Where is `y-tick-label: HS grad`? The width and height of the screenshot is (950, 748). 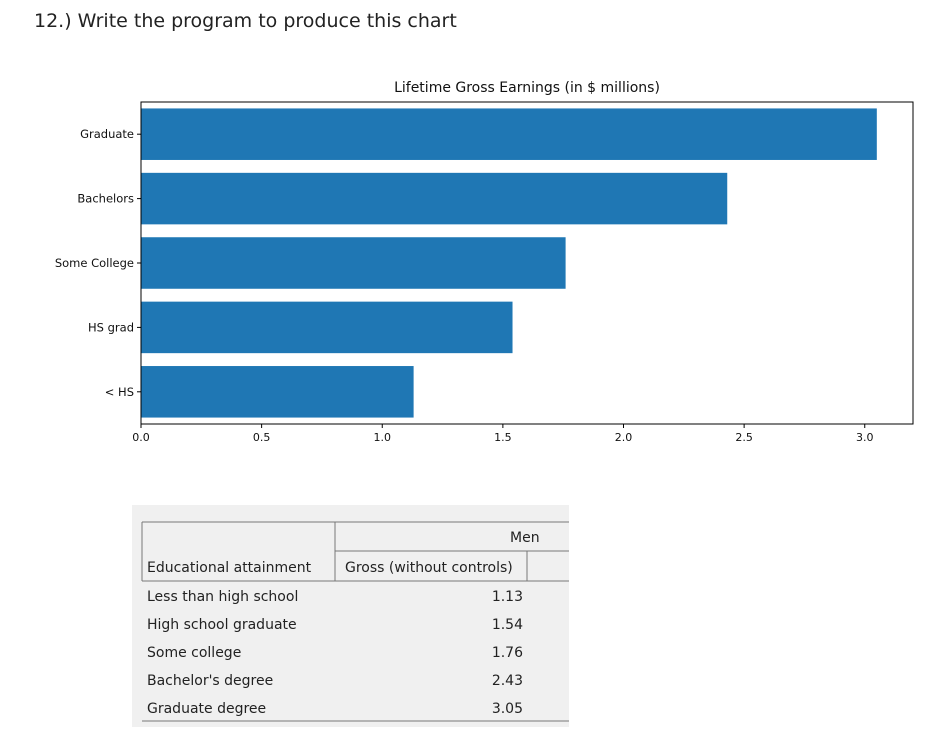 y-tick-label: HS grad is located at coordinates (111, 327).